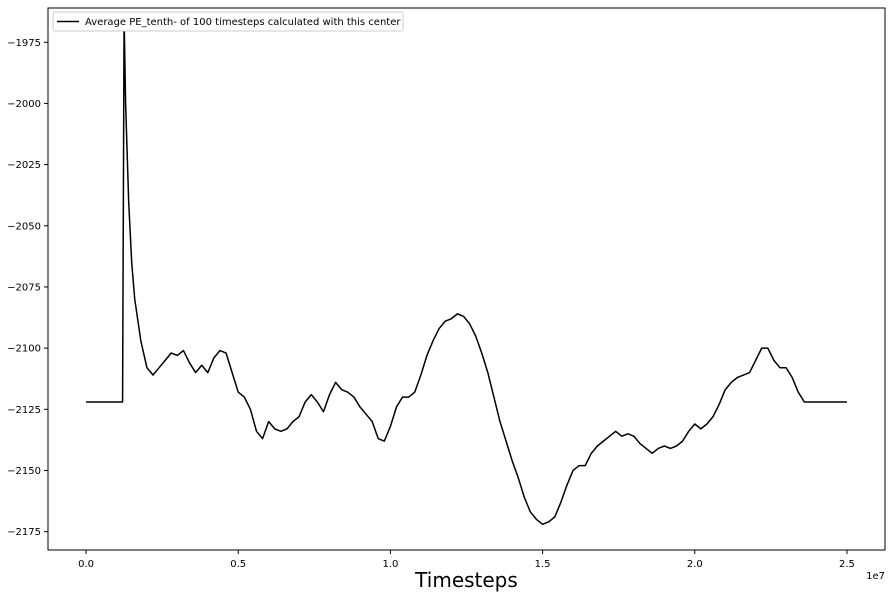 The width and height of the screenshot is (892, 598). I want to click on y-tick-label: −2175, so click(24, 532).